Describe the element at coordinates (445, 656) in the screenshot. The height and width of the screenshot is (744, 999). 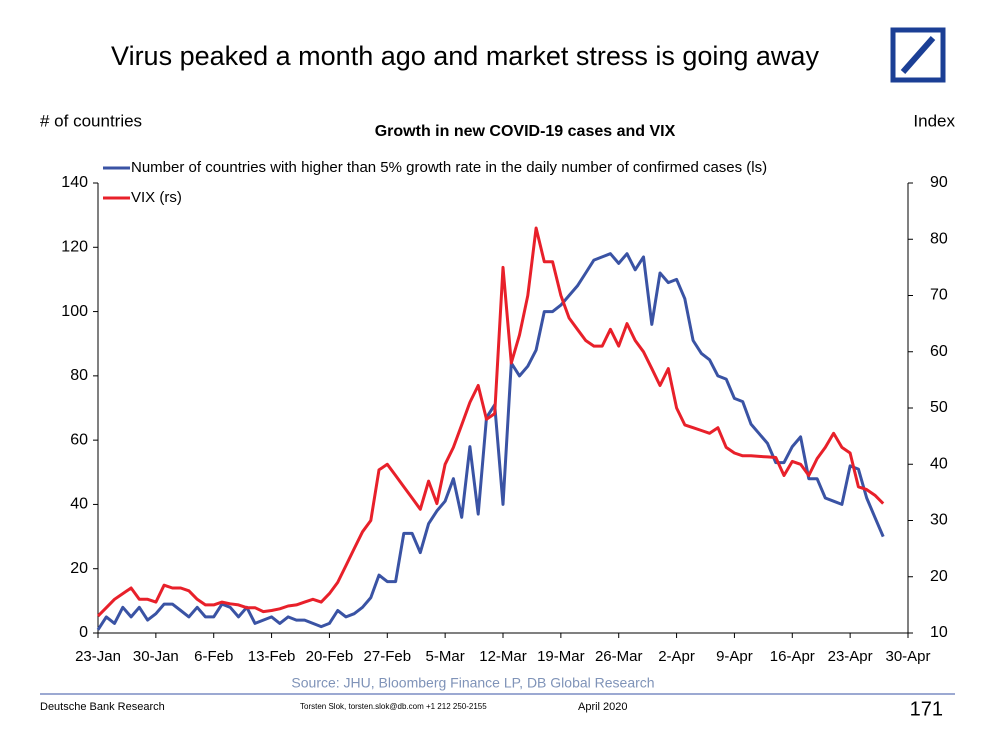
I see `x-tick-label: 5-Mar` at that location.